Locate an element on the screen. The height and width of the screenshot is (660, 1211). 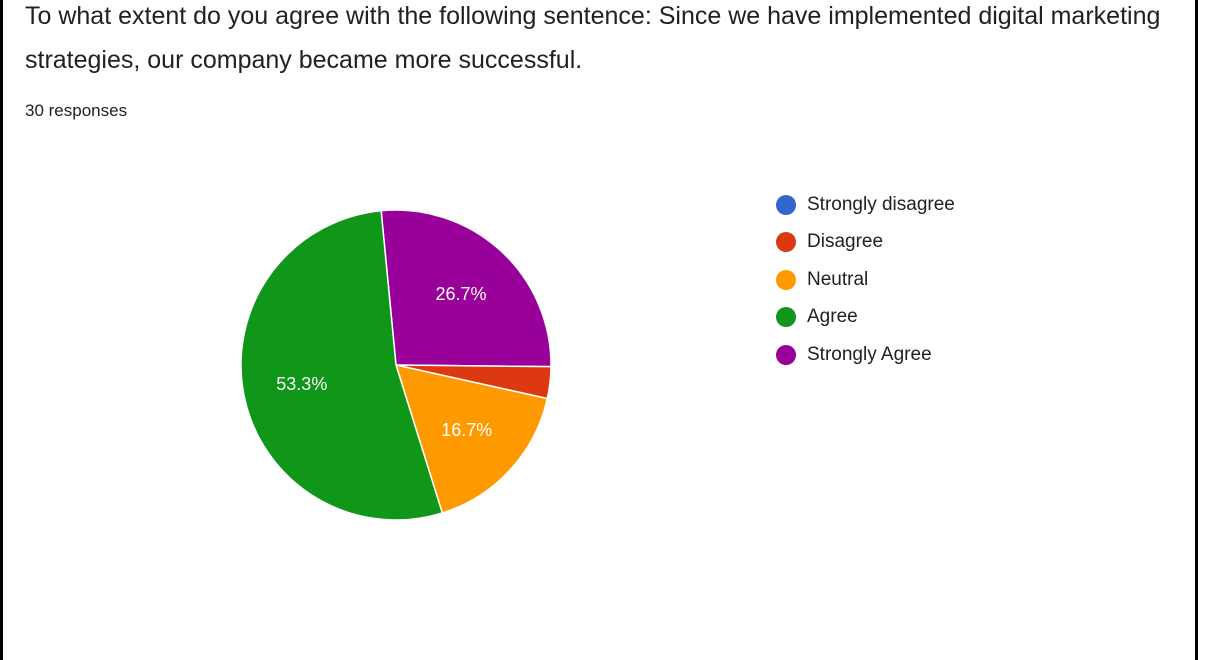
legend-item-agree: Agree is located at coordinates (865, 318).